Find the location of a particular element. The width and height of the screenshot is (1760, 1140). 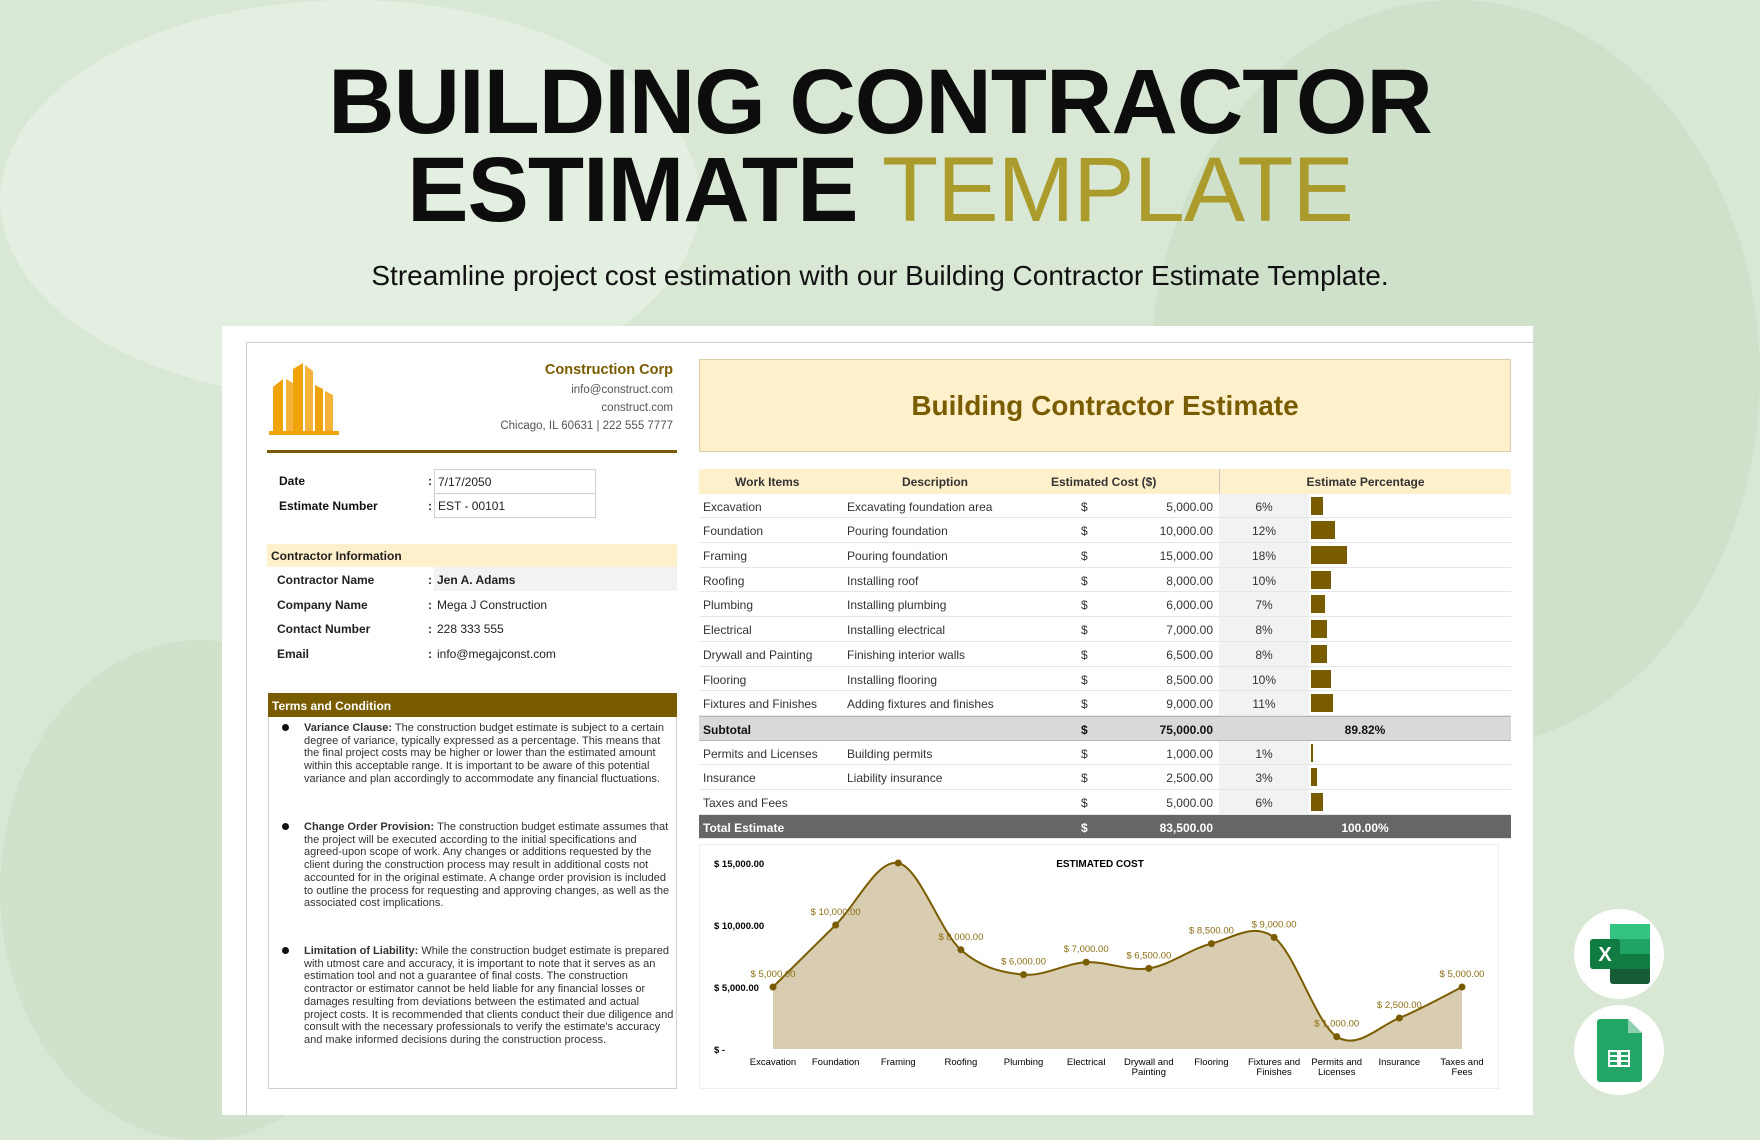

estimated-cost: 8,000.00 is located at coordinates (1189, 580).